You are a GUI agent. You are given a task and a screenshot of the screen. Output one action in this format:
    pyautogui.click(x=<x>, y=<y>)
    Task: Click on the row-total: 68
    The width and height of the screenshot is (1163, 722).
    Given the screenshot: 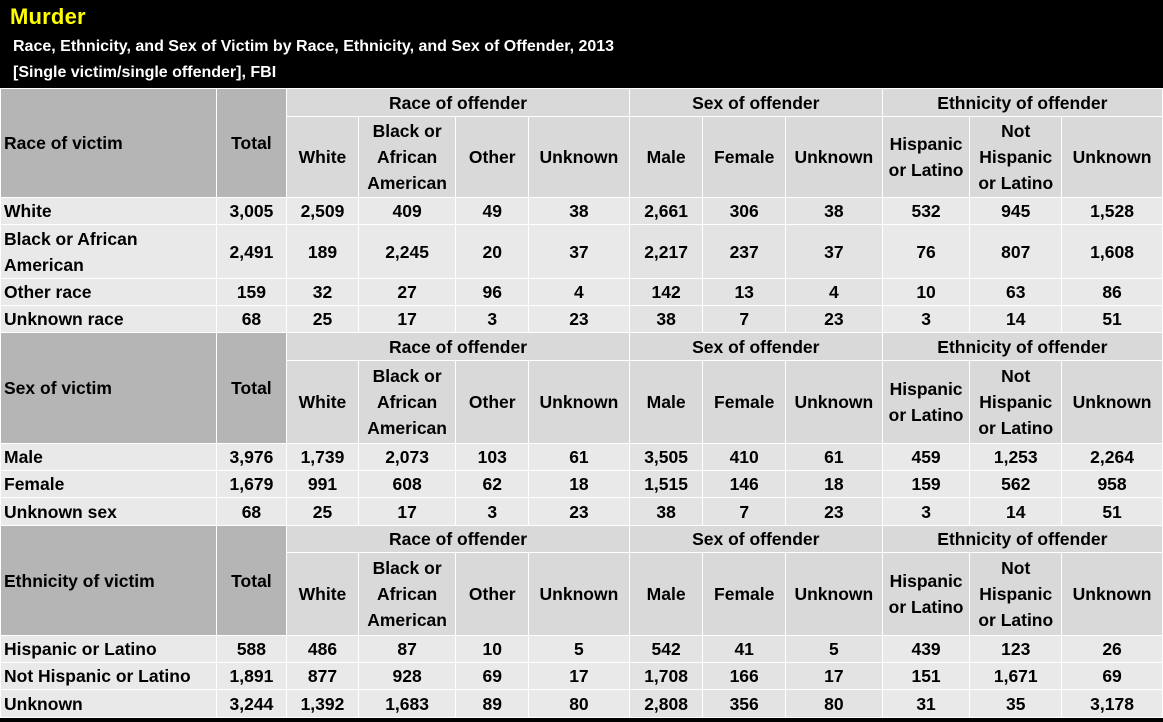 What is the action you would take?
    pyautogui.click(x=251, y=511)
    